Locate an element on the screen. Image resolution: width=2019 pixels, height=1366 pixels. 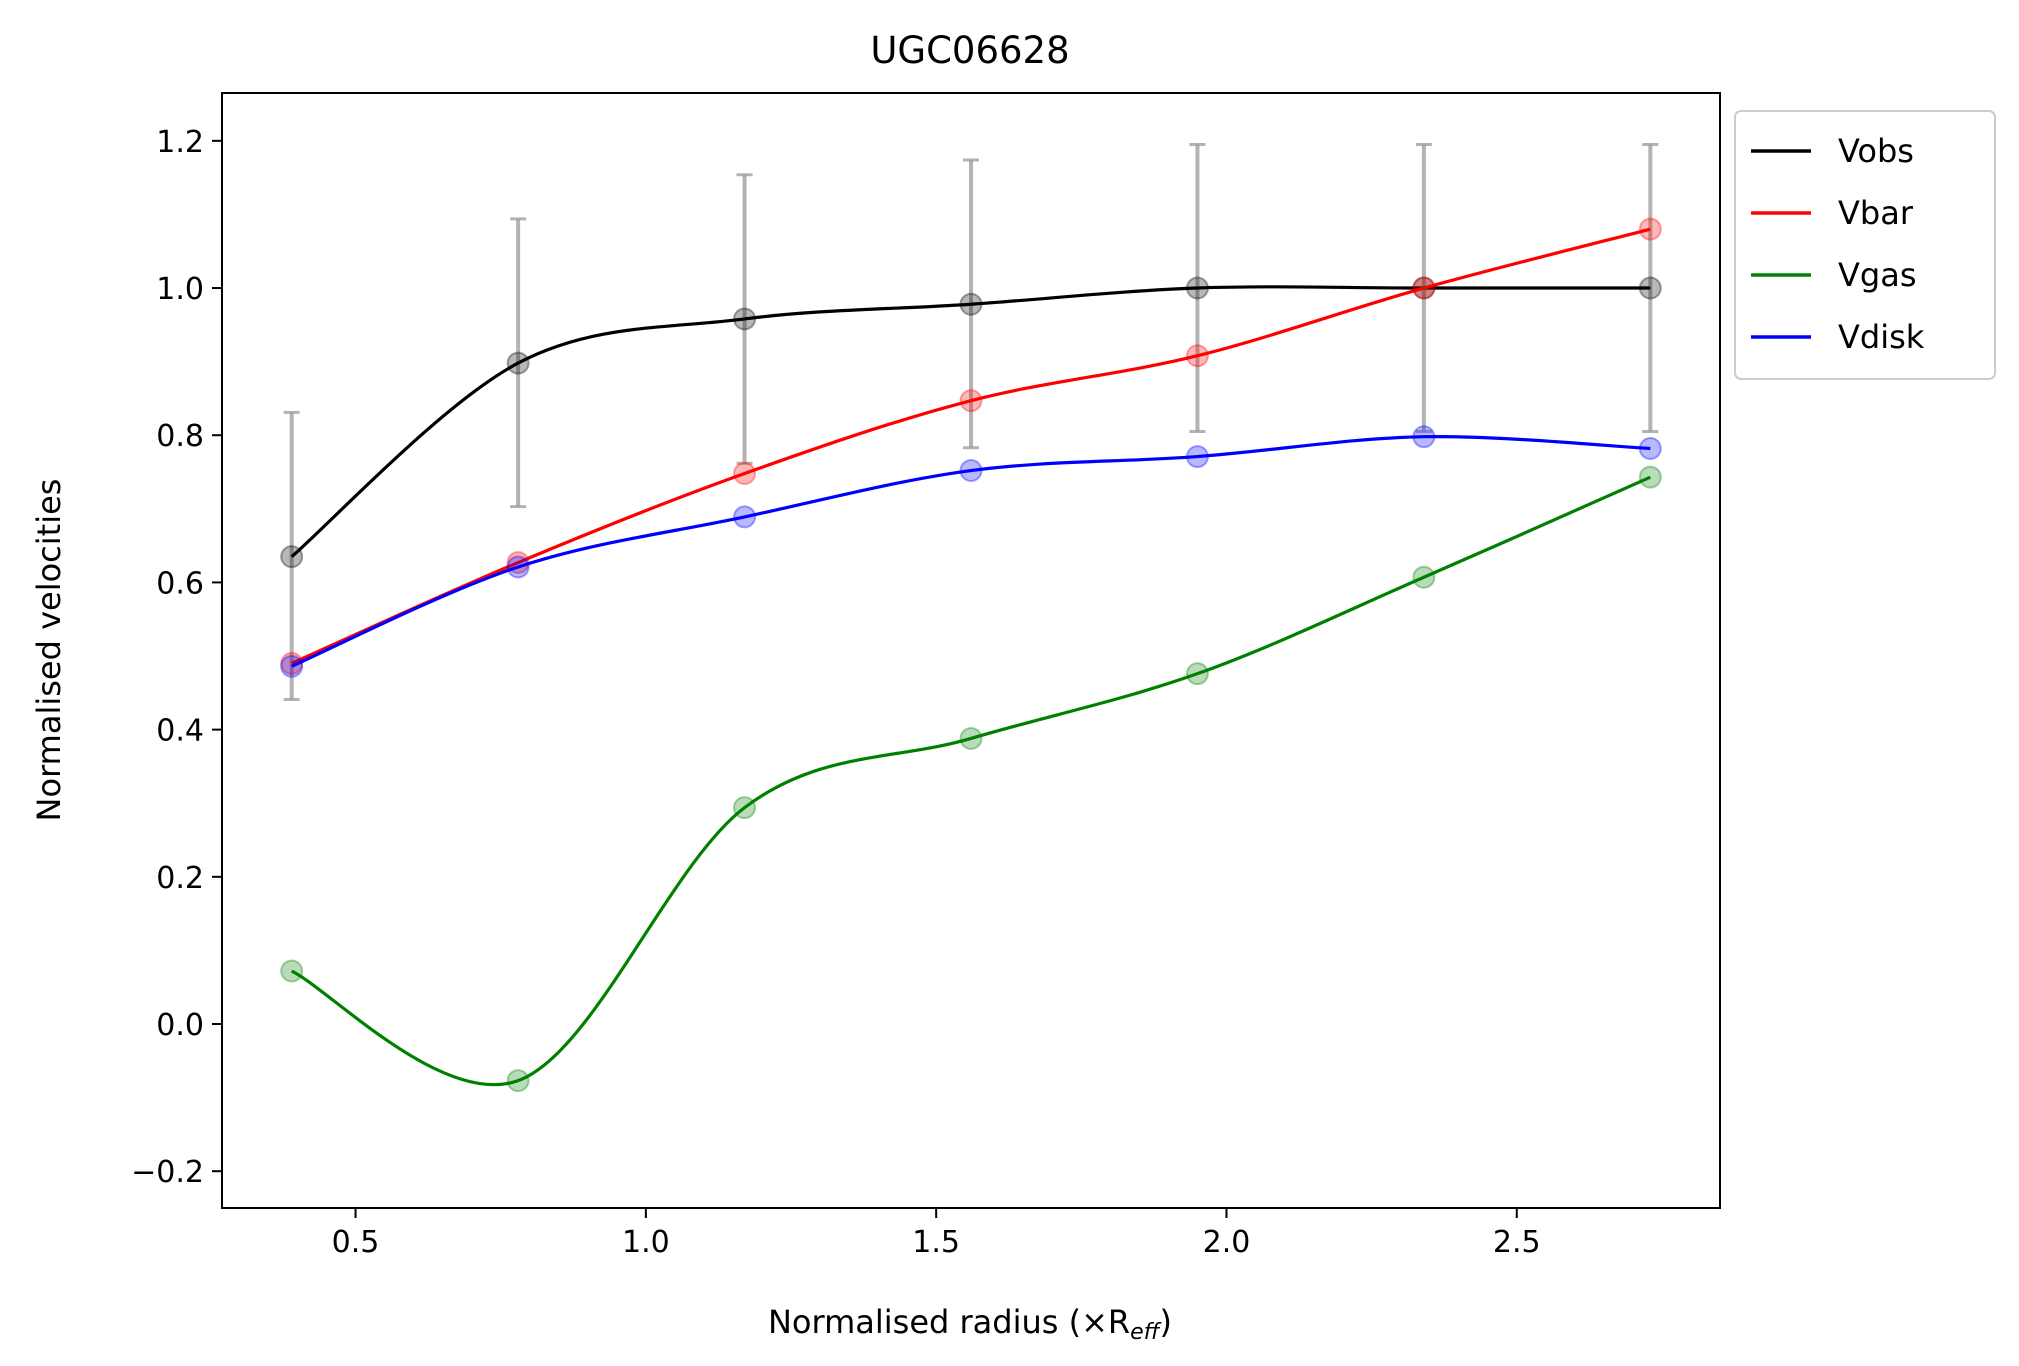
x-tick-label: 2.5 is located at coordinates (1517, 1242).